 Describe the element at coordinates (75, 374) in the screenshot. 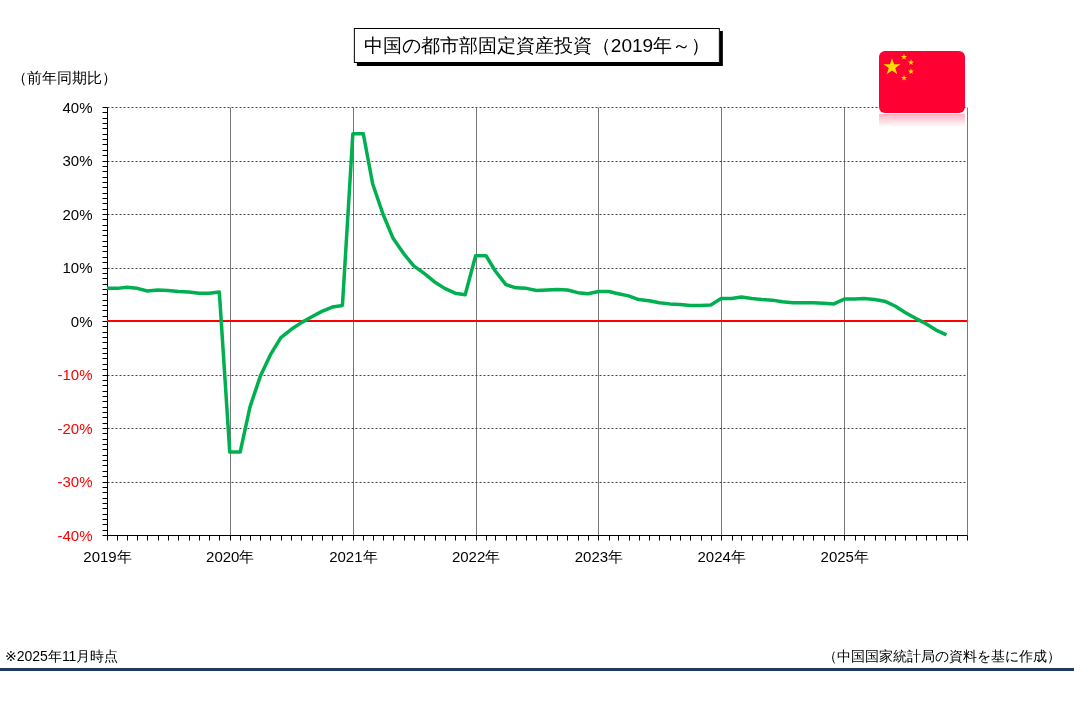

I see `y-tick-label: -10%` at that location.